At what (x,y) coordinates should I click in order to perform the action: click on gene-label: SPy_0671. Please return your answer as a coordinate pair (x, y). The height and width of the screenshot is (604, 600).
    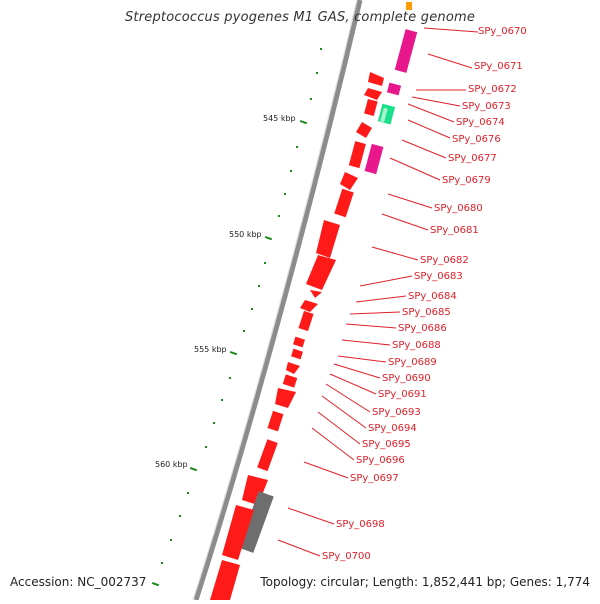
    Looking at the image, I should click on (498, 66).